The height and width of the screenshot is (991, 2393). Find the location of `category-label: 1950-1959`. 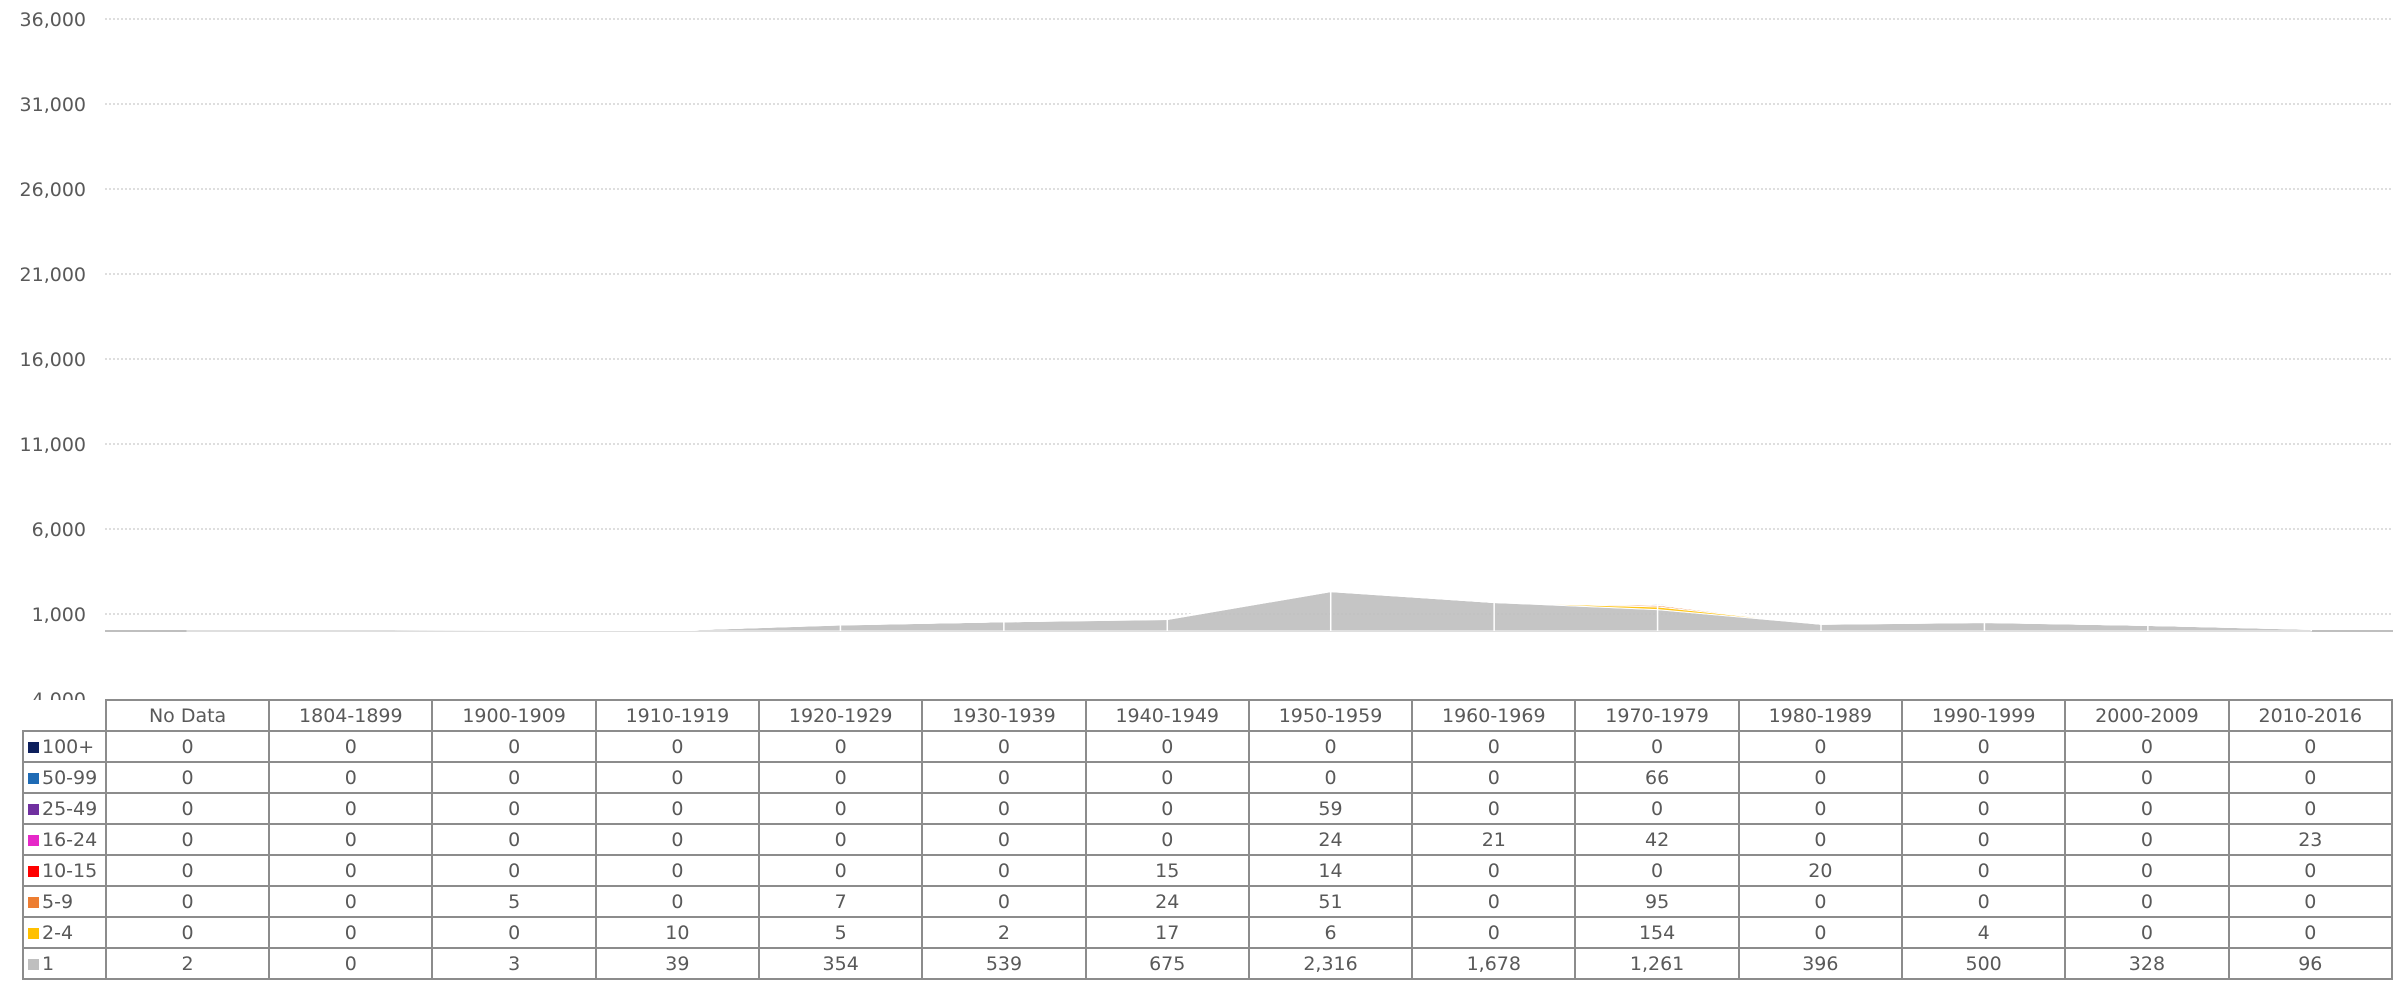

category-label: 1950-1959 is located at coordinates (1330, 715).